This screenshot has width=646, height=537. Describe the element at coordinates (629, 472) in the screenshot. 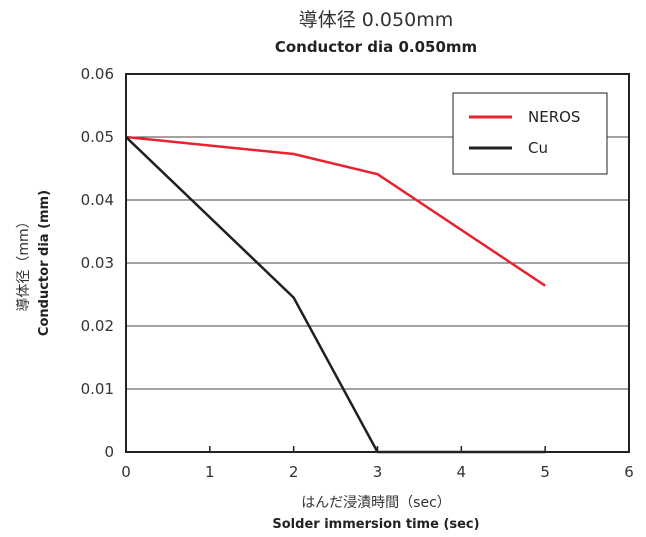

I see `x-tick-label: 6` at that location.